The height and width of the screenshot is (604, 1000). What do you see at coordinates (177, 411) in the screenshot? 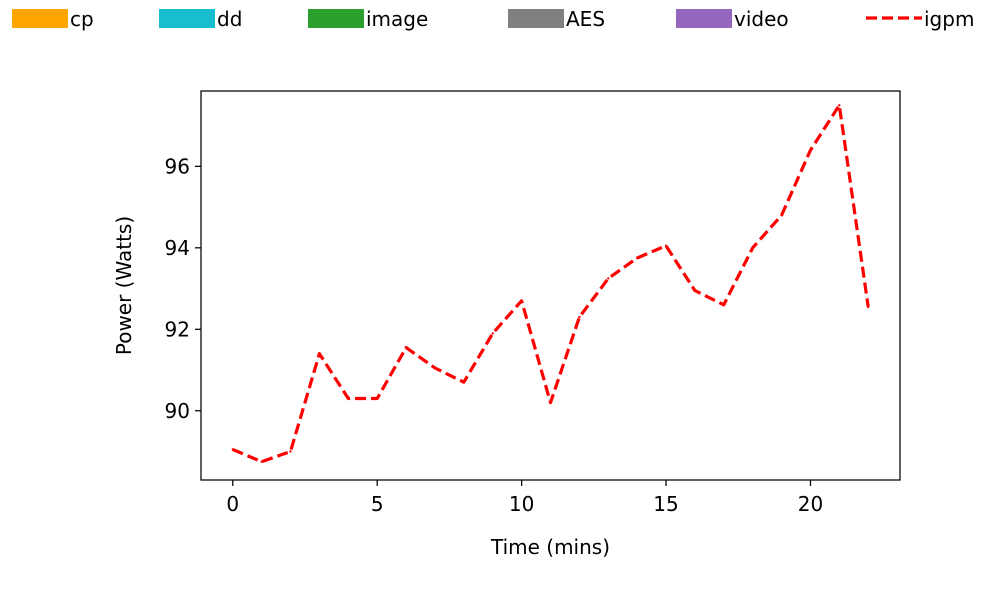
I see `y-tick-label: 90` at bounding box center [177, 411].